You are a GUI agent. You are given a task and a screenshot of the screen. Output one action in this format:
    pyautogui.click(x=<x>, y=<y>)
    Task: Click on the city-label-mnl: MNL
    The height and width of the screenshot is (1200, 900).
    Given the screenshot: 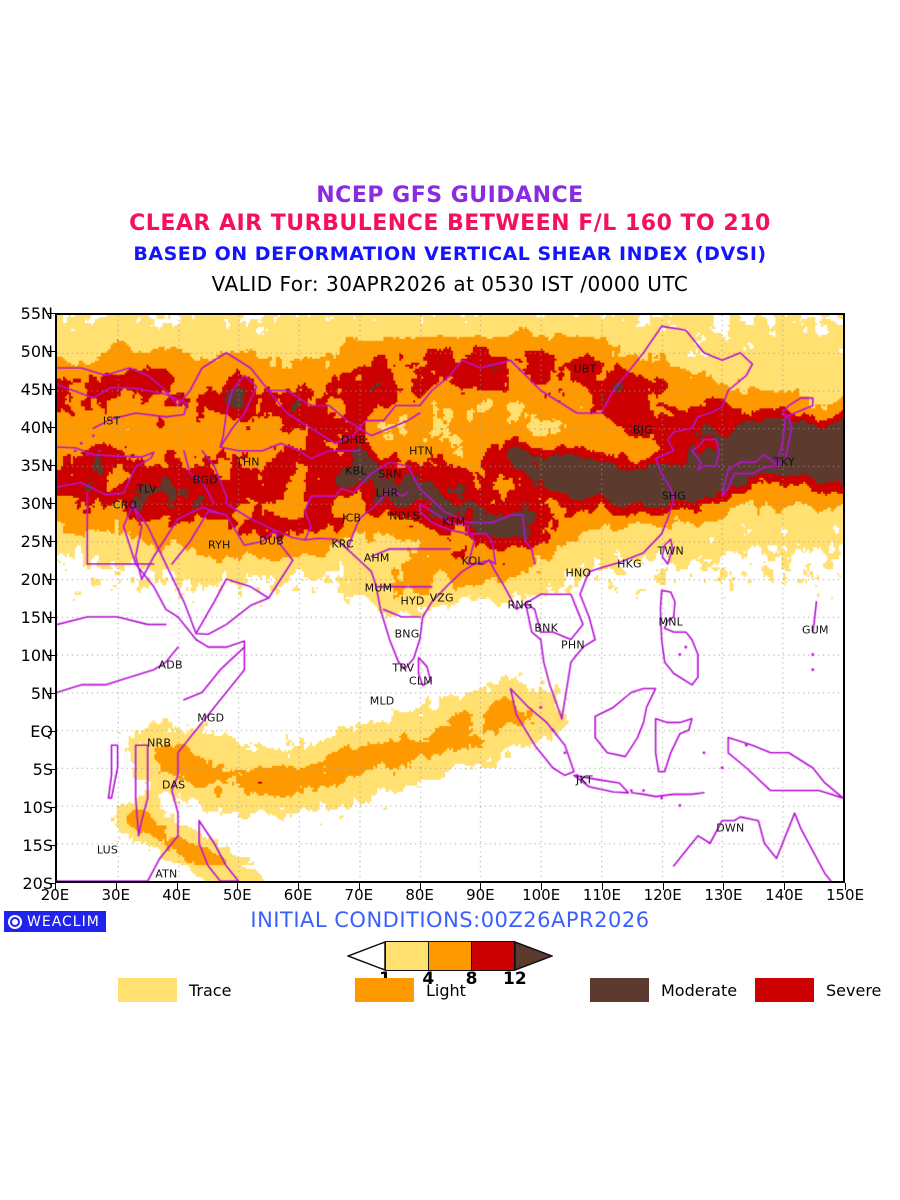 What is the action you would take?
    pyautogui.click(x=670, y=622)
    